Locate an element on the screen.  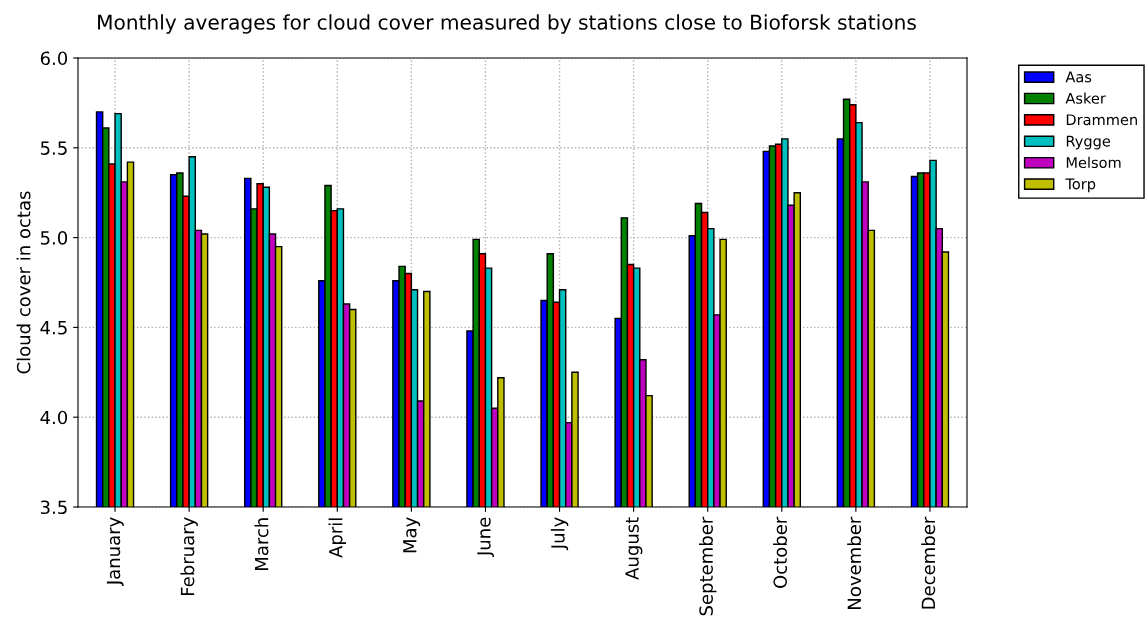
y-tick-label: 5.0 is located at coordinates (54, 238).